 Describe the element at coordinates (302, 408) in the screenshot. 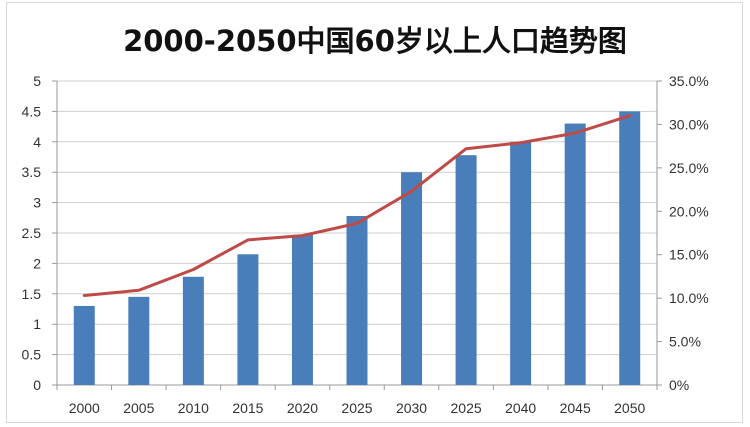

I see `x-tick-label: 2020` at that location.